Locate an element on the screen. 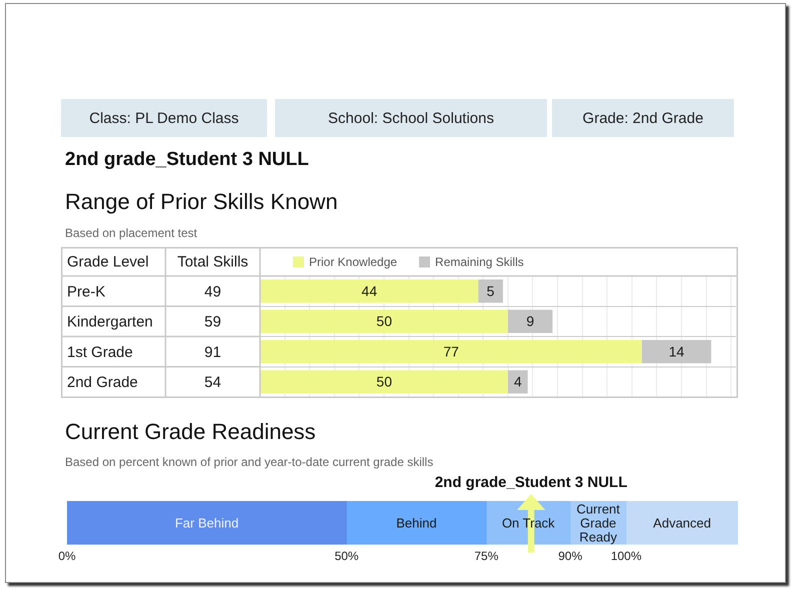 Image resolution: width=798 pixels, height=595 pixels. series-label: Far Behind is located at coordinates (206, 522).